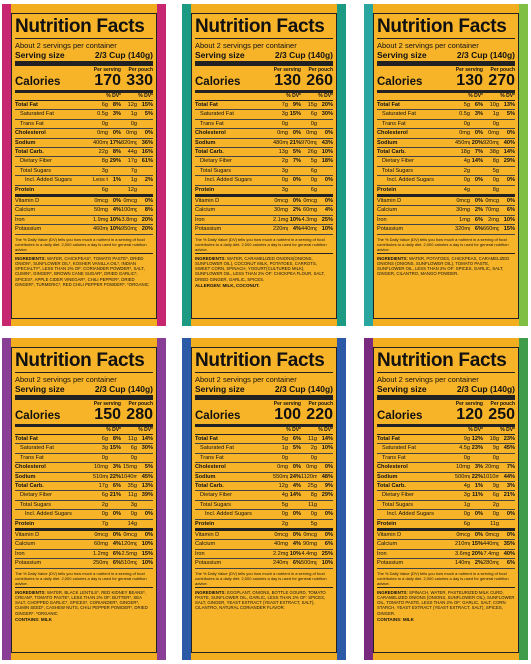 Image resolution: width=531 pixels, height=664 pixels. What do you see at coordinates (393, 592) in the screenshot?
I see `ingredients-label: INGREDIENTS:` at bounding box center [393, 592].